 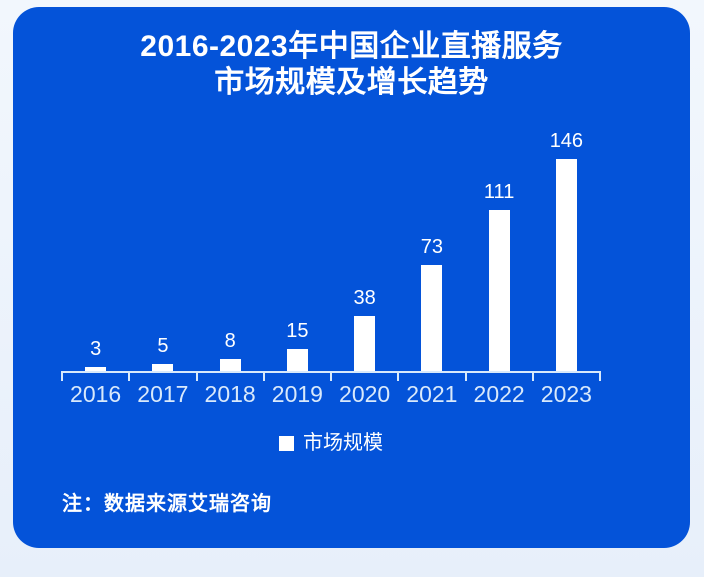 I want to click on bar-group: 3, so click(x=95, y=244).